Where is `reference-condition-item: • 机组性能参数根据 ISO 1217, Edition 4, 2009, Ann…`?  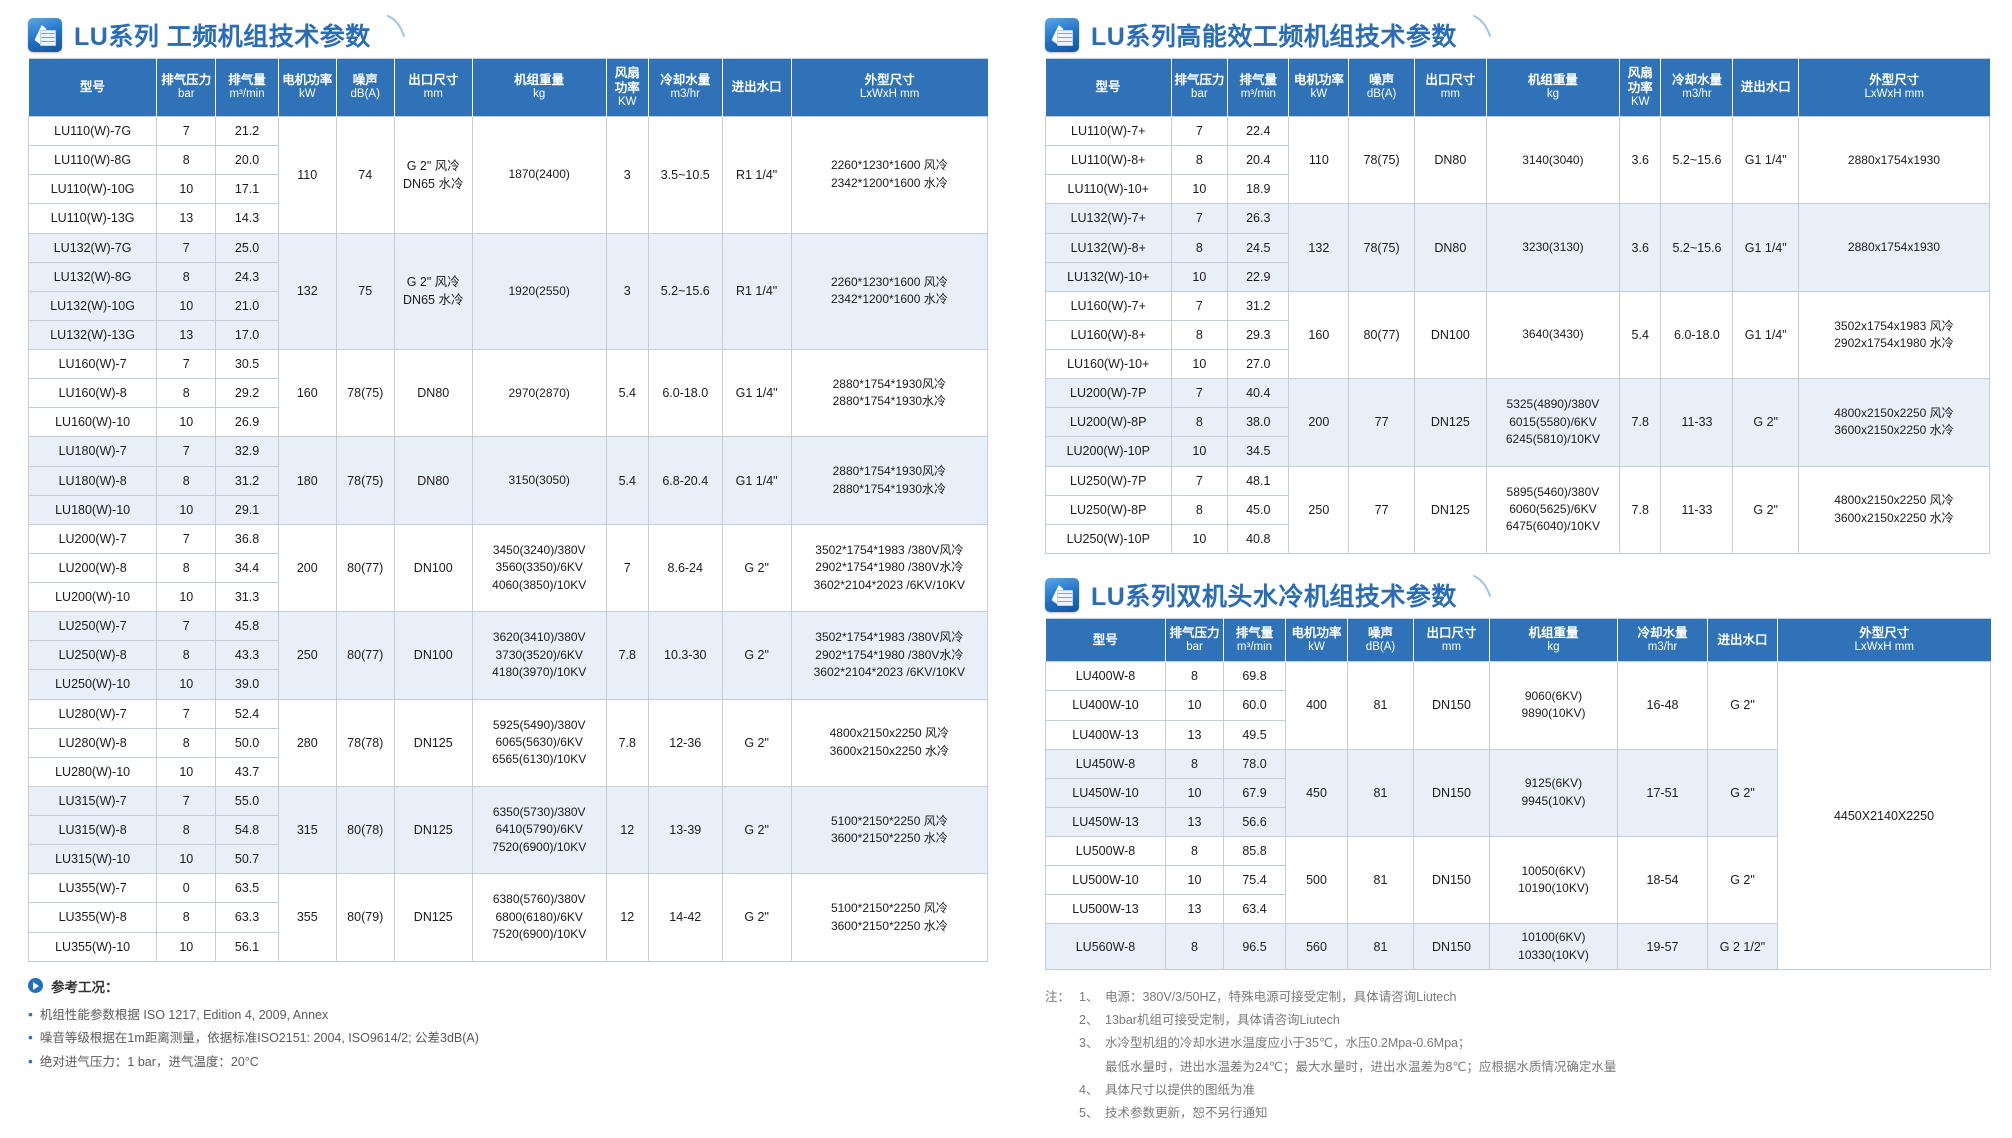
reference-condition-item: • 机组性能参数根据 ISO 1217, Edition 4, 2009, Ann… is located at coordinates (508, 1016).